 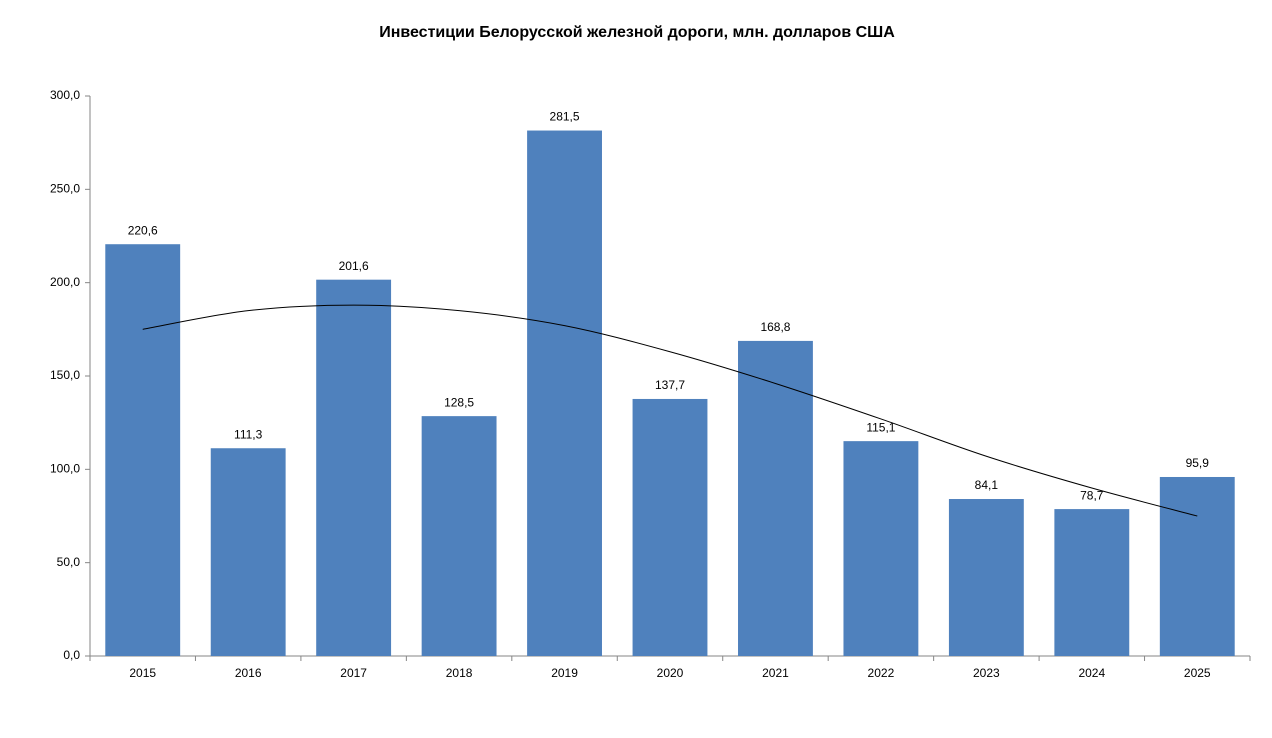 What do you see at coordinates (459, 402) in the screenshot?
I see `value-label: 128,5` at bounding box center [459, 402].